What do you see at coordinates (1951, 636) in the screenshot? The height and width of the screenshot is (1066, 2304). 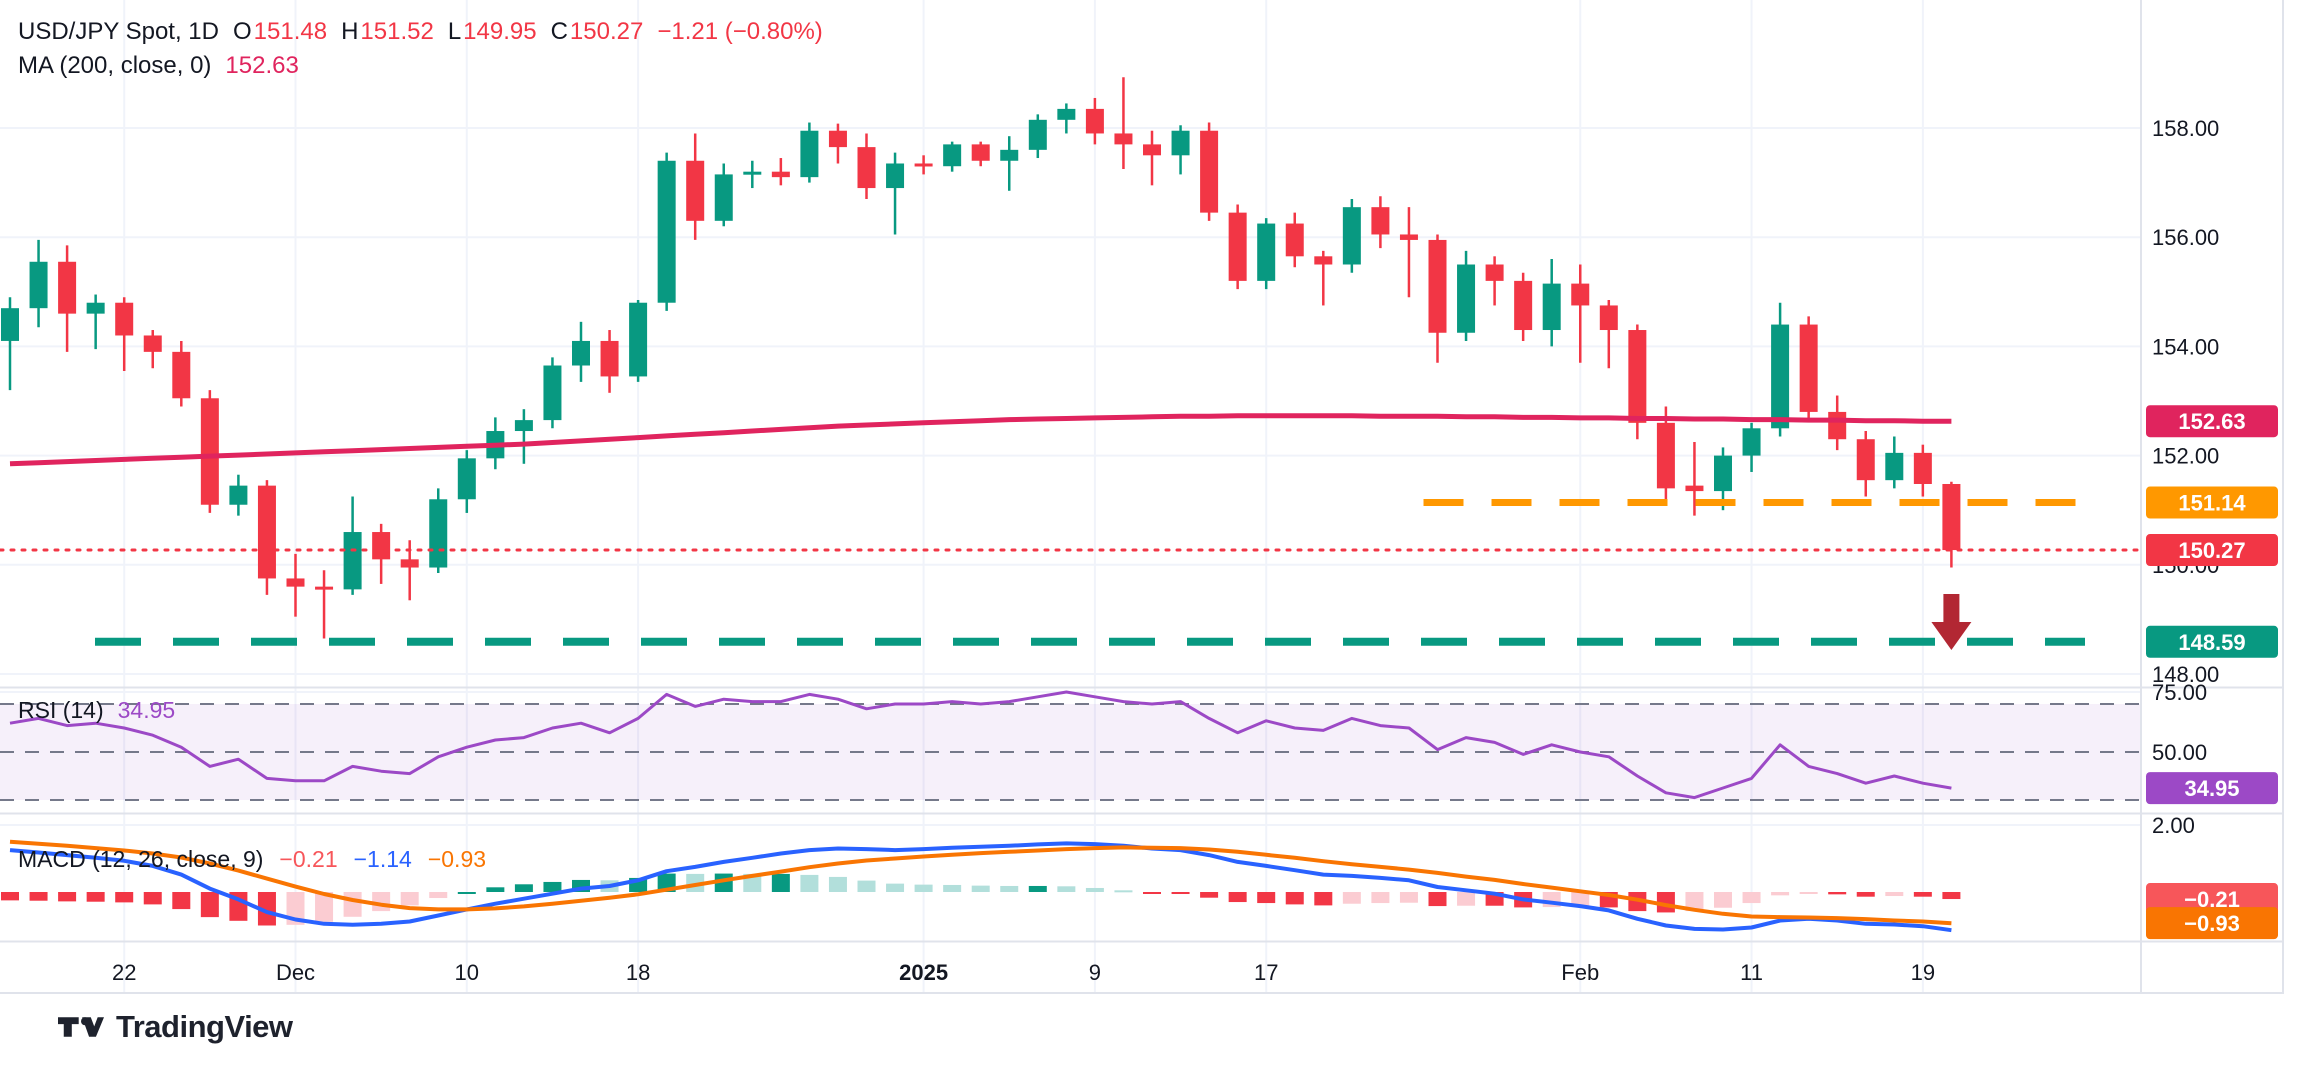 I see `down-arrow-head` at bounding box center [1951, 636].